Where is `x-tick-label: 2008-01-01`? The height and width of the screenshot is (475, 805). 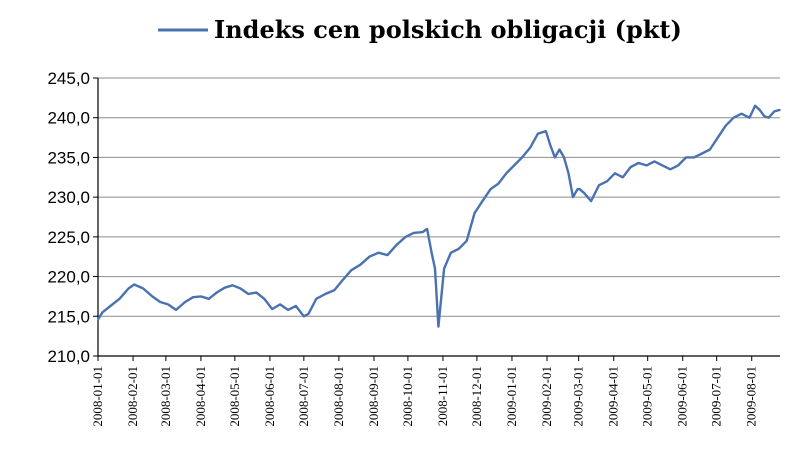 x-tick-label: 2008-01-01 is located at coordinates (97, 396).